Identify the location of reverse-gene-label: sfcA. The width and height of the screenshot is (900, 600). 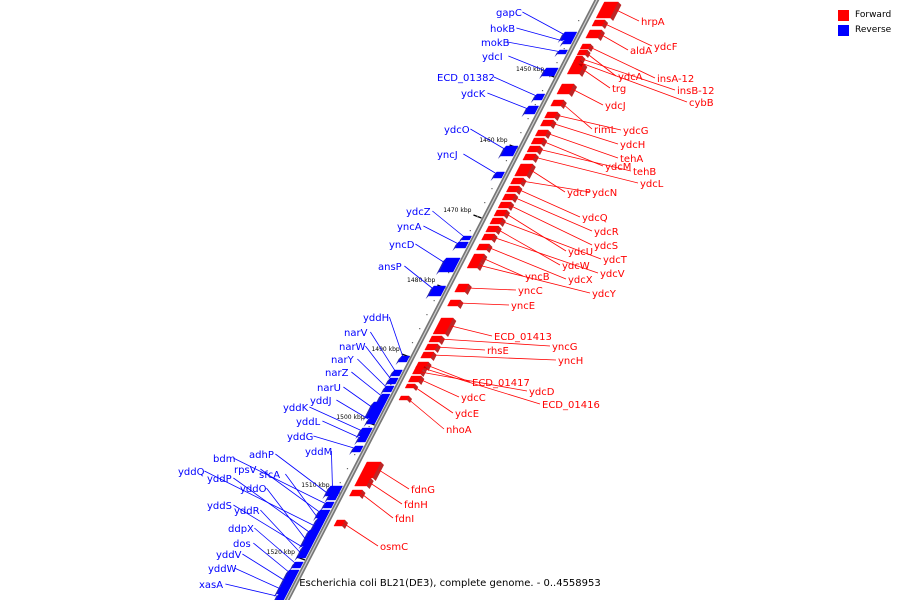
(269, 475).